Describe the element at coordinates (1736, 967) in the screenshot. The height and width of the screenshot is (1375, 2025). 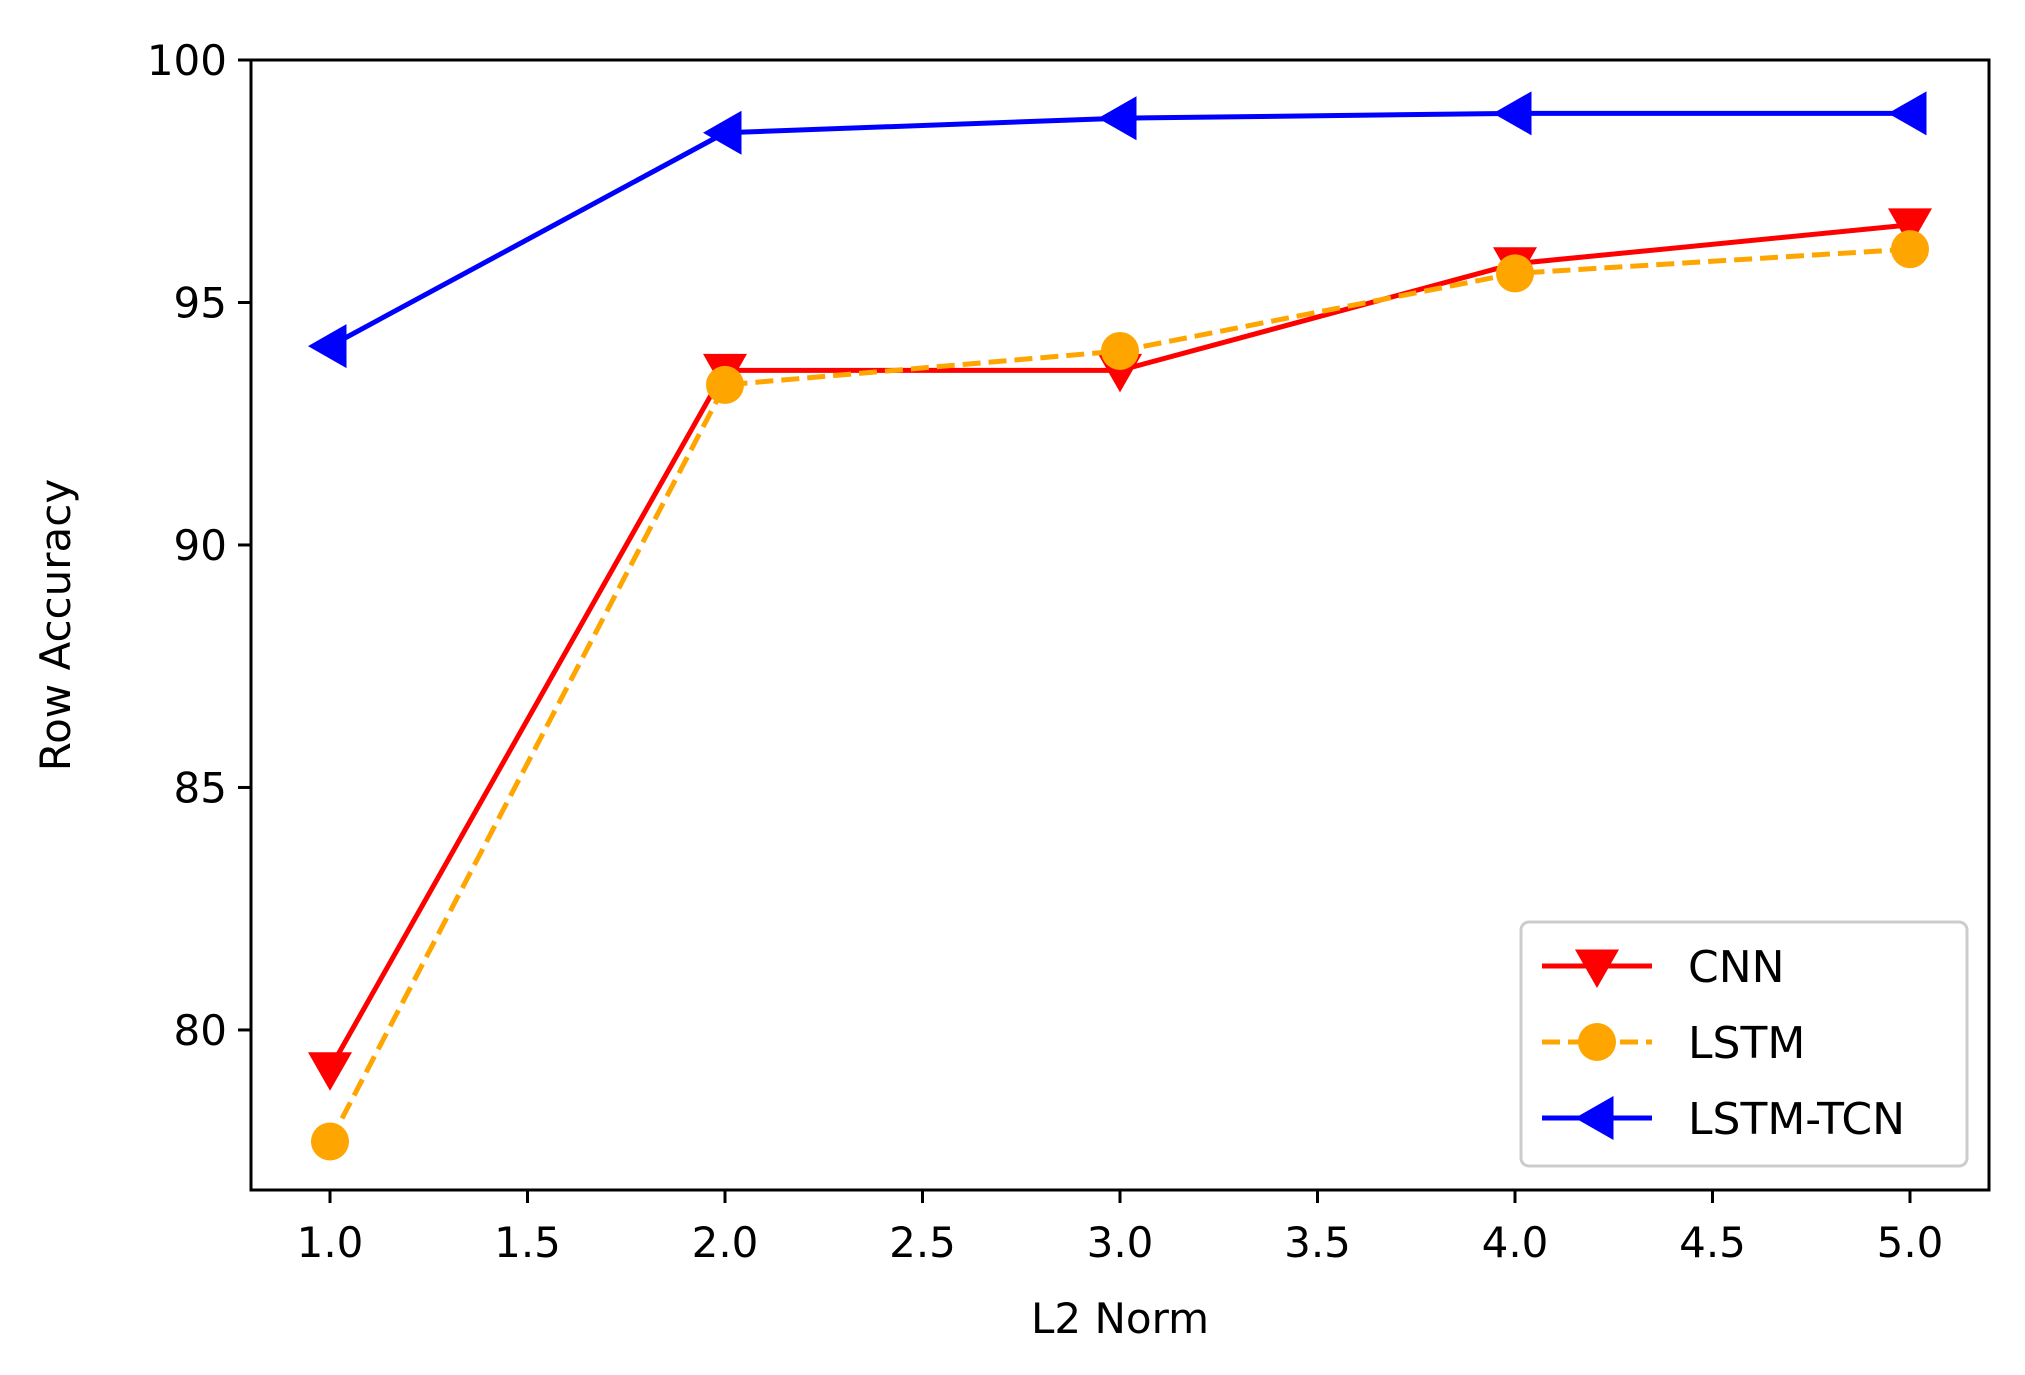
I see `legend-label-cnn: CNN` at that location.